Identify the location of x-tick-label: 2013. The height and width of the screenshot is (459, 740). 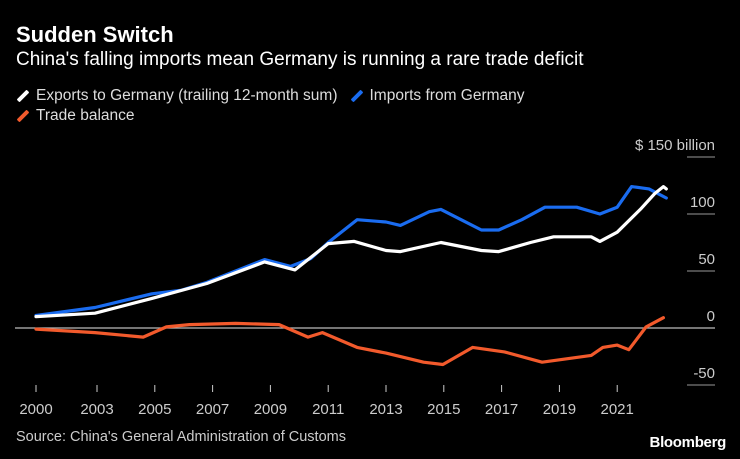
(385, 409).